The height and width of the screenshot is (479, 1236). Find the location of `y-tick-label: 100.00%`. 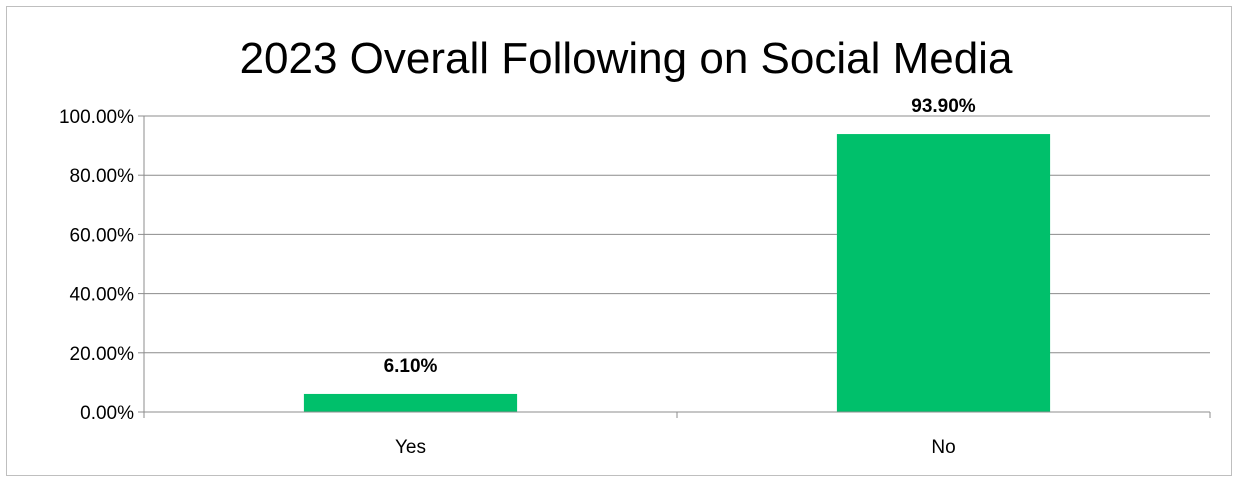

y-tick-label: 100.00% is located at coordinates (96, 117).